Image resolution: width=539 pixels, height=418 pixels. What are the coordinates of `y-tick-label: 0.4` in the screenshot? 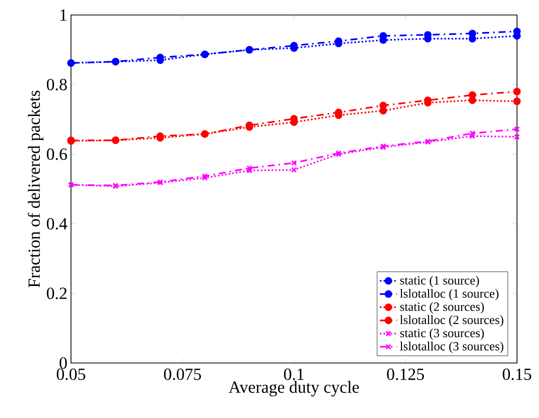 It's located at (57, 224).